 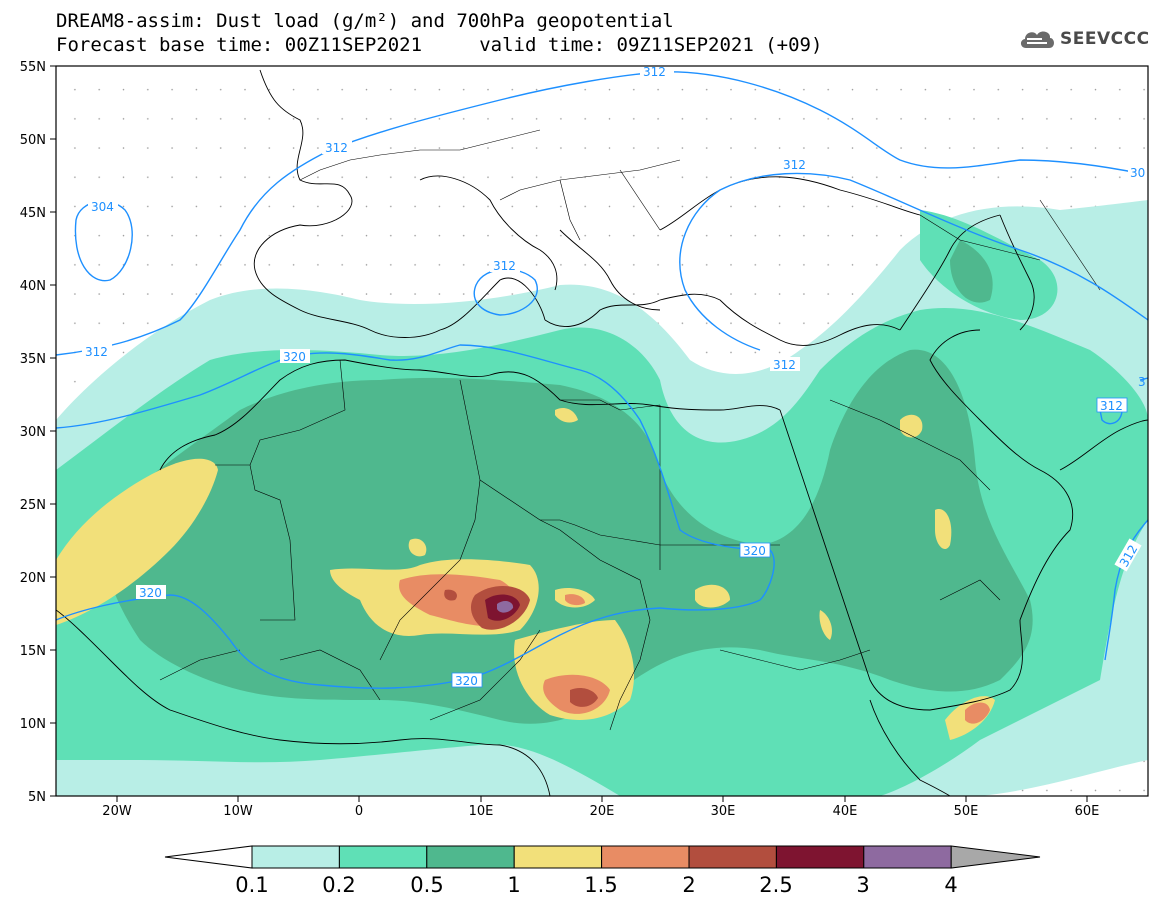 I want to click on colorbar-label: 1, so click(x=513, y=885).